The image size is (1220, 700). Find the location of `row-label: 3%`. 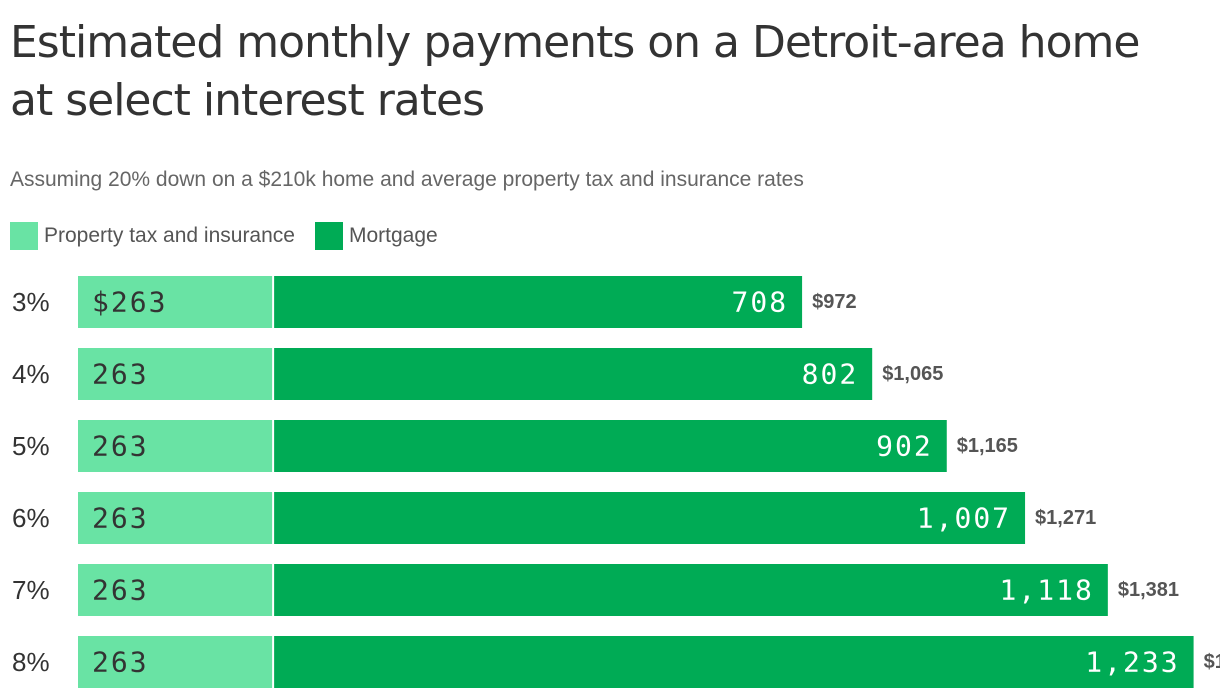

row-label: 3% is located at coordinates (31, 302).